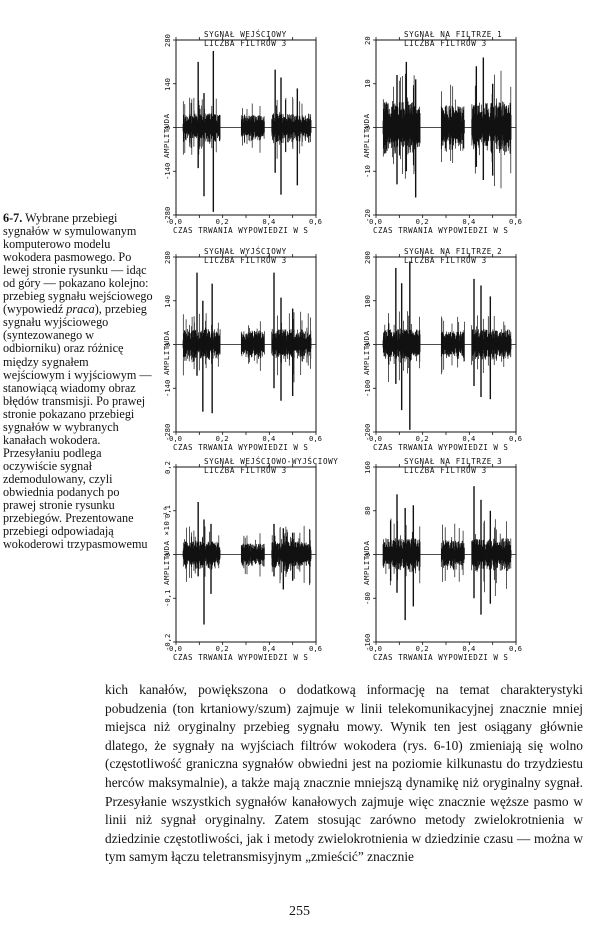  What do you see at coordinates (13, 218) in the screenshot?
I see `figure-number: 6-7.` at bounding box center [13, 218].